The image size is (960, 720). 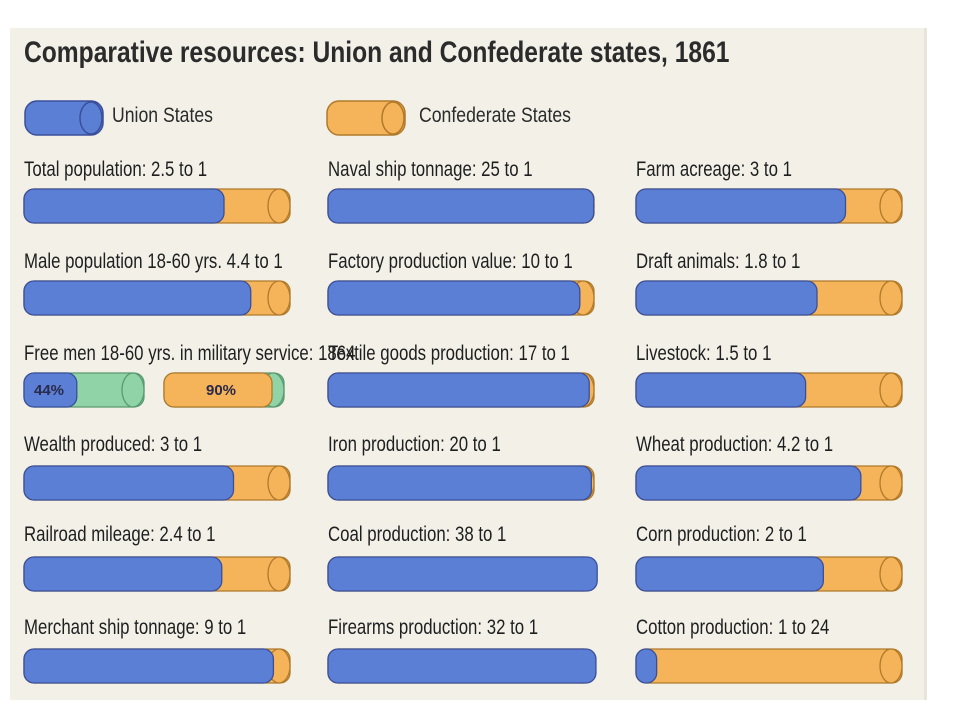 What do you see at coordinates (646, 666) in the screenshot?
I see `segment-union-cotton-production` at bounding box center [646, 666].